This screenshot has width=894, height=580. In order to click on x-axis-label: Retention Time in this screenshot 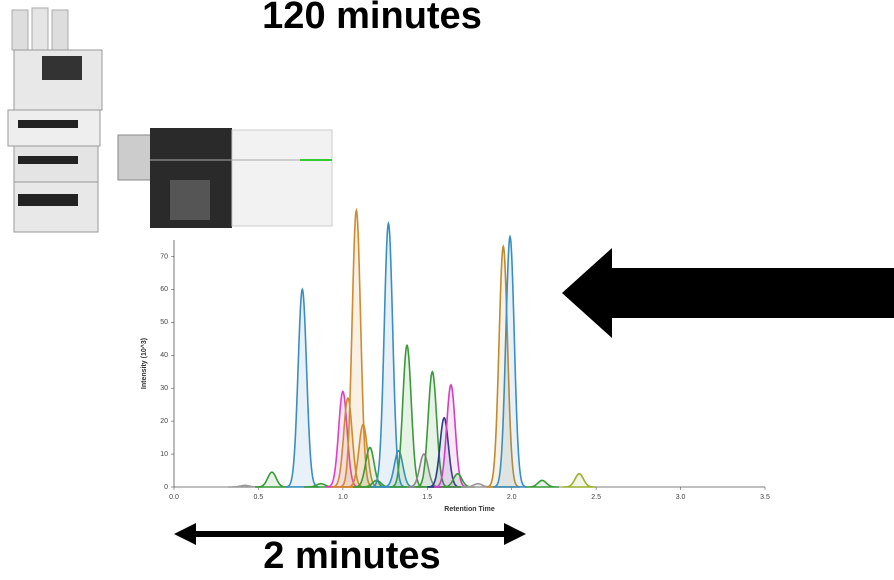, I will do `click(469, 509)`.